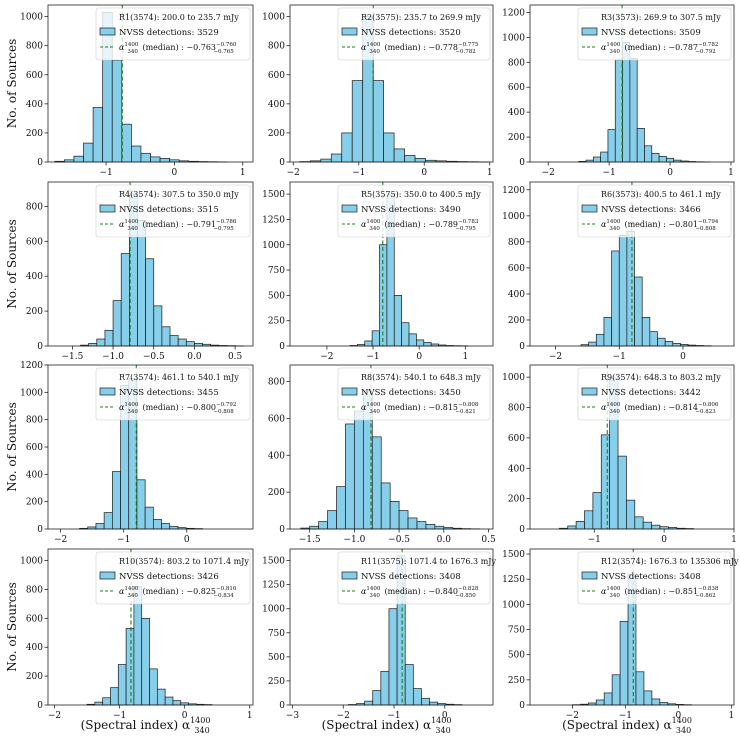 This screenshot has height=744, width=740. Describe the element at coordinates (226, 222) in the screenshot. I see `median-upper: −0.786` at that location.